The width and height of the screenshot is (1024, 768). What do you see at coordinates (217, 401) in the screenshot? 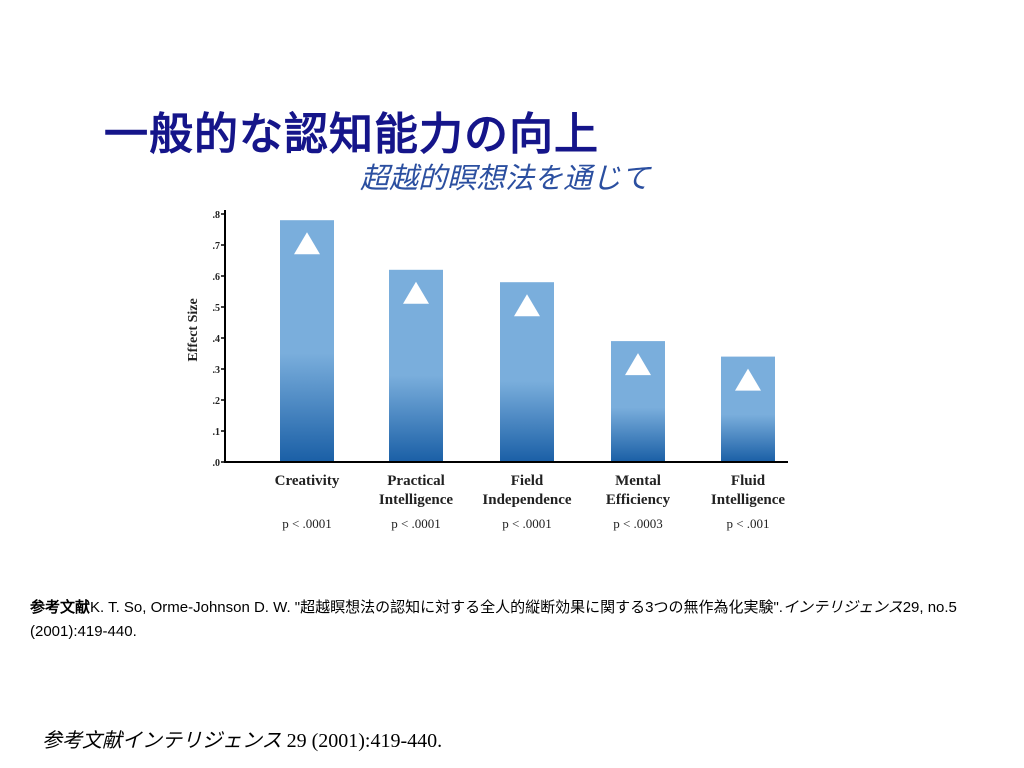
I see `y-tick-label: .2` at bounding box center [217, 401].